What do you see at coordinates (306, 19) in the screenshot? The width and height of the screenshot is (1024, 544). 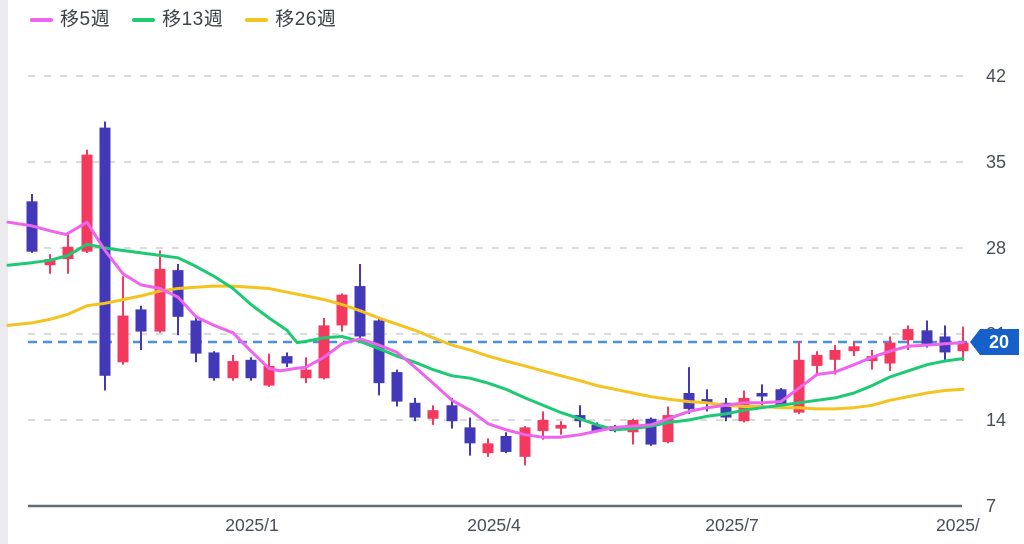 I see `legend-label-ma26: 移26週` at bounding box center [306, 19].